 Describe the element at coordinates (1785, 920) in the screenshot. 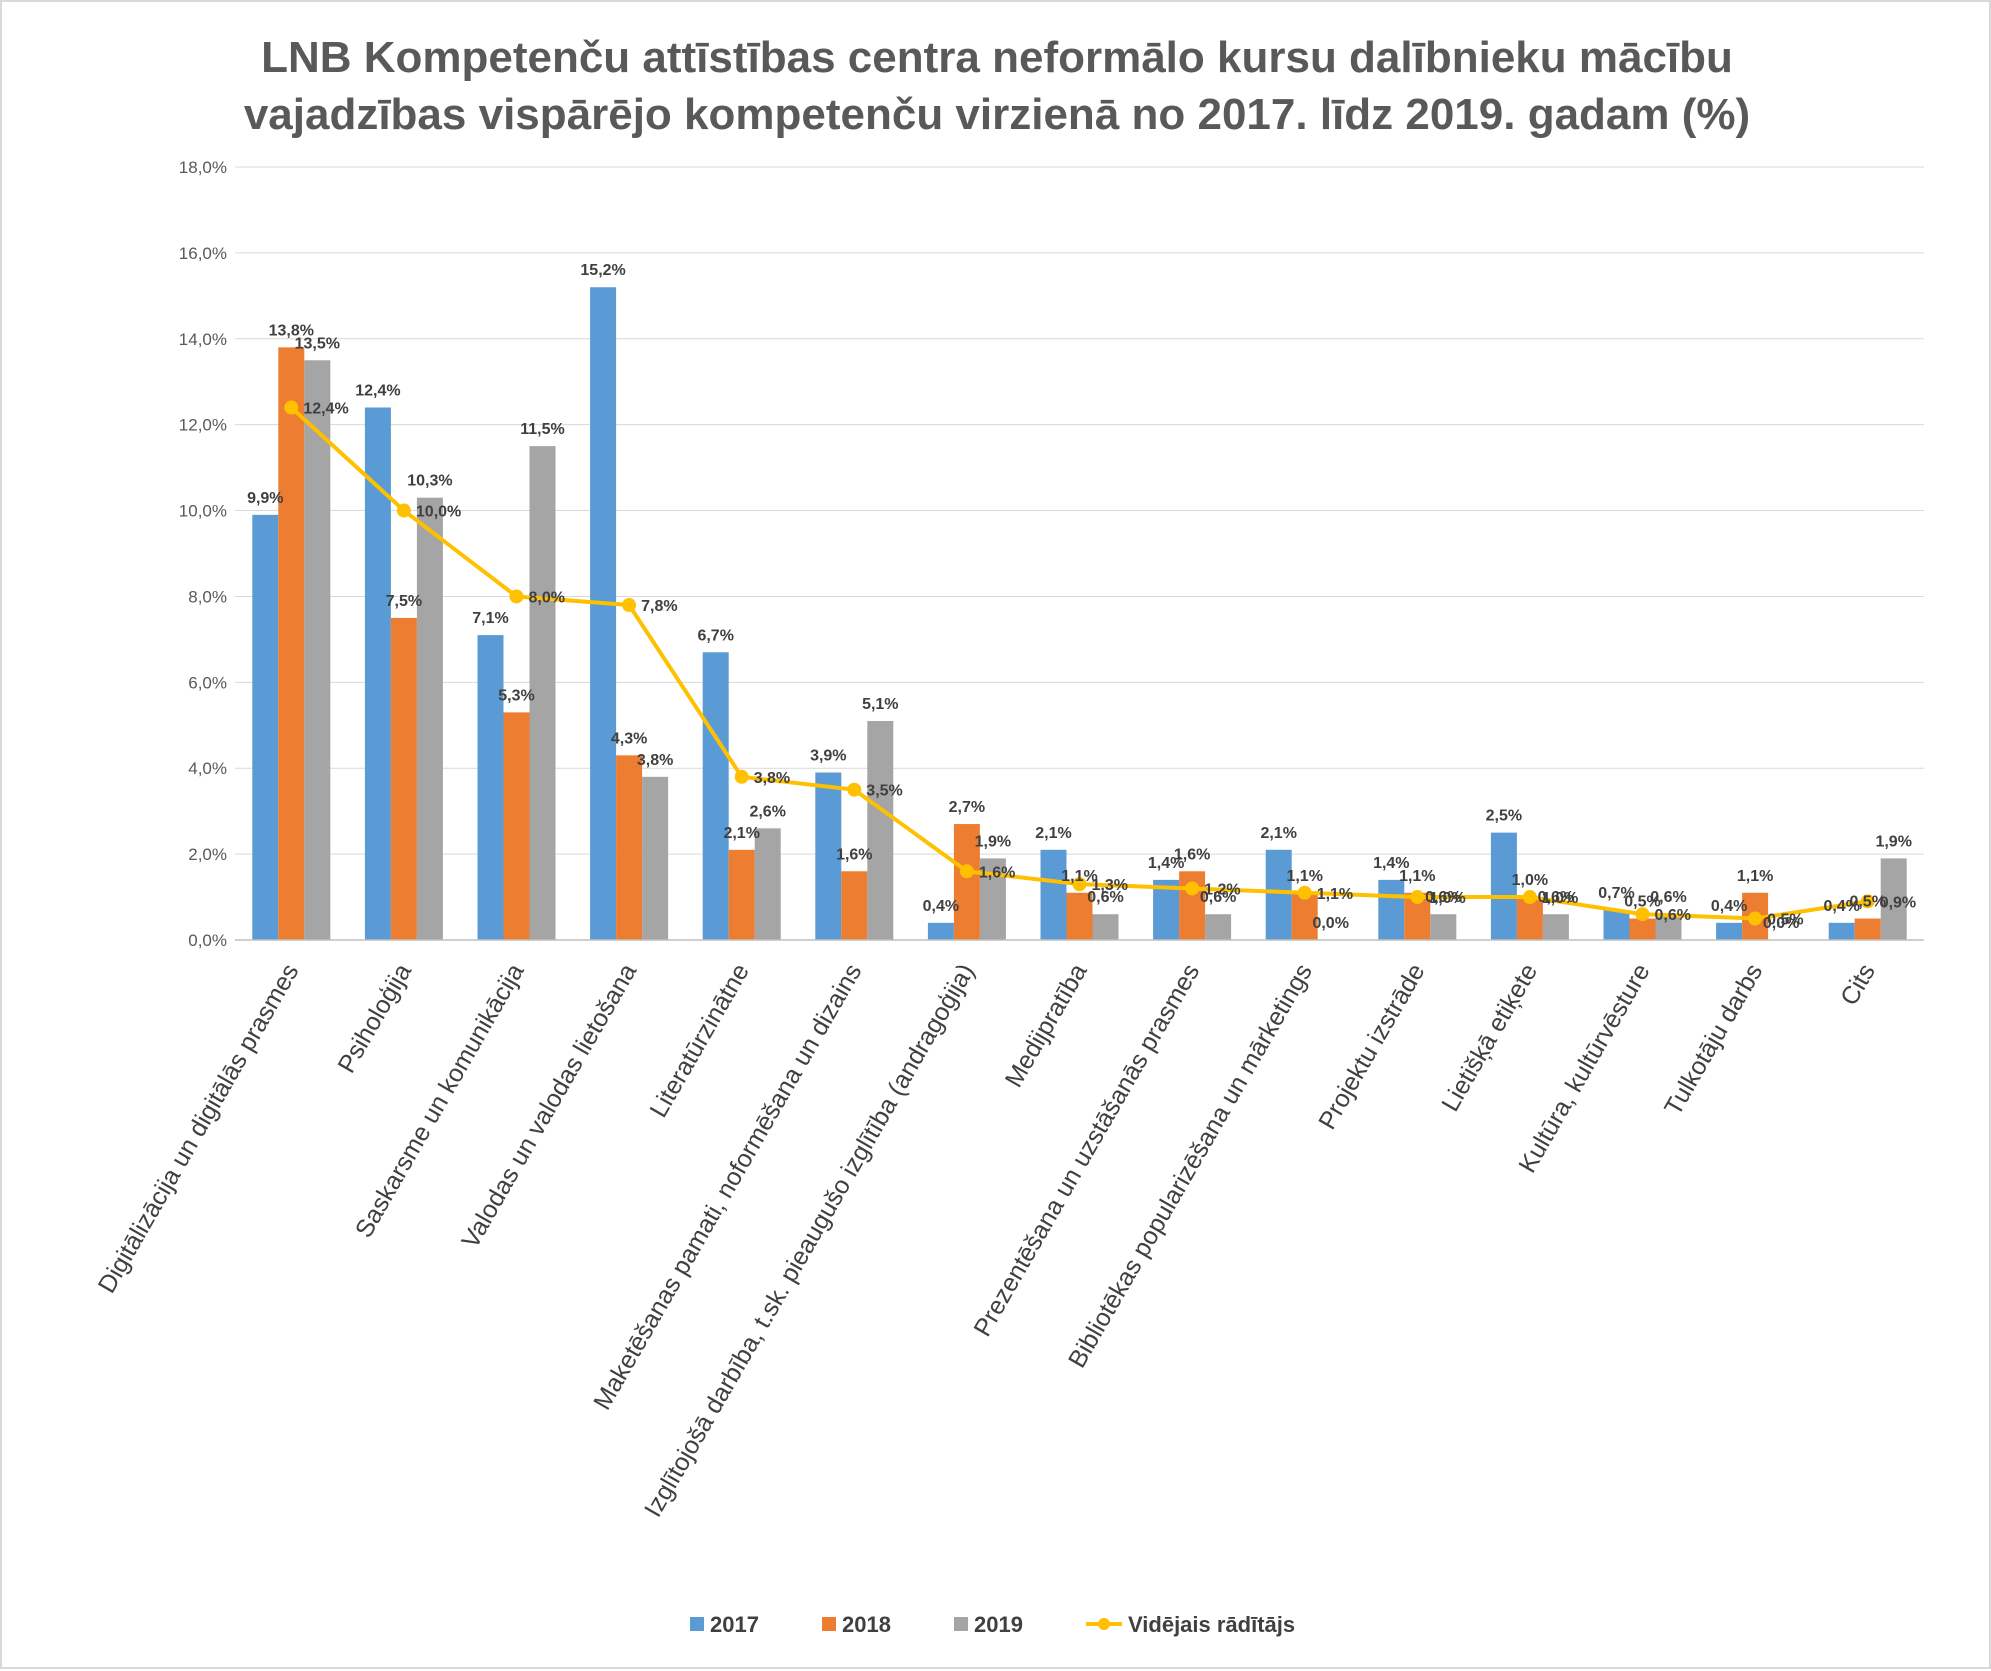

I see `average-label-13: 0,5%` at that location.